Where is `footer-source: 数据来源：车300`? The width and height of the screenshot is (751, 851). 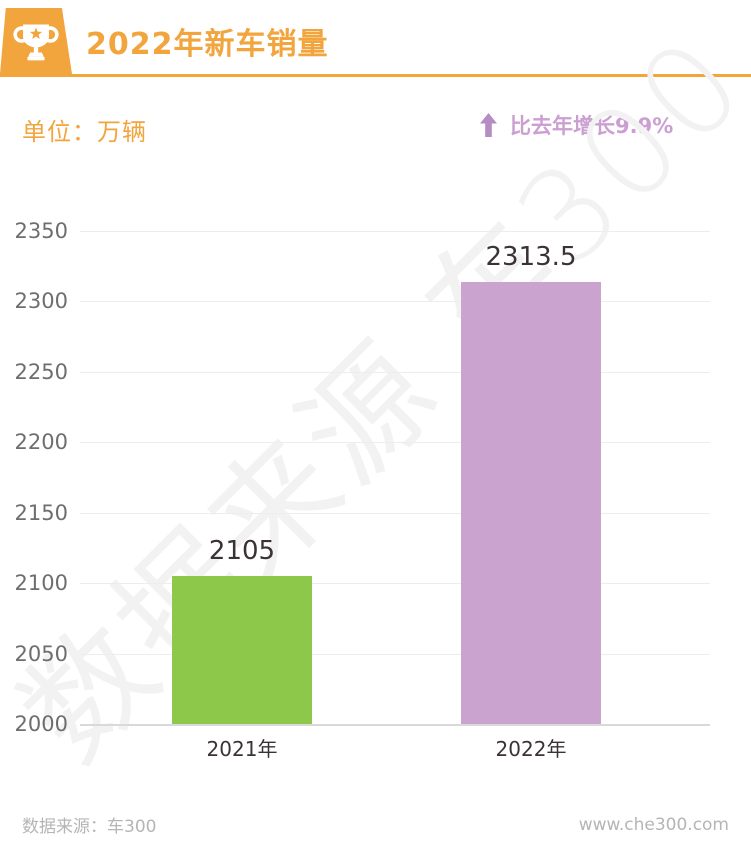
footer-source: 数据来源：车300 is located at coordinates (89, 827).